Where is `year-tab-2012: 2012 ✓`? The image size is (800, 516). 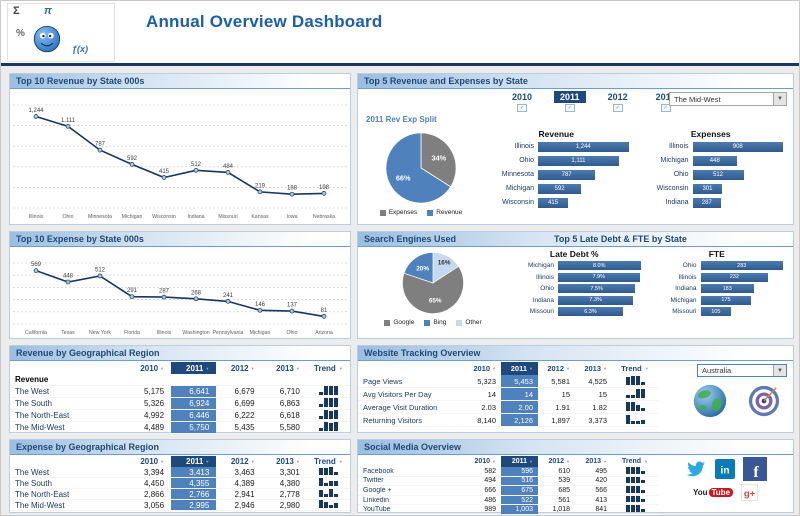
year-tab-2012: 2012 ✓ is located at coordinates (618, 101).